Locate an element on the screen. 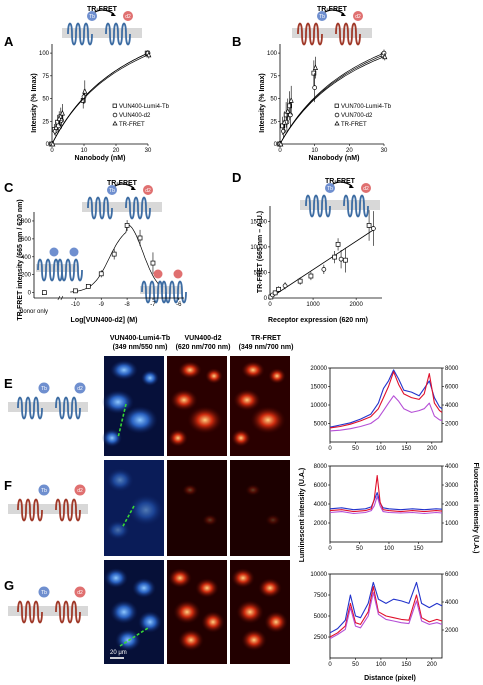 This screenshot has width=483, height=685. cartoon-c-right is located at coordinates (163, 286).